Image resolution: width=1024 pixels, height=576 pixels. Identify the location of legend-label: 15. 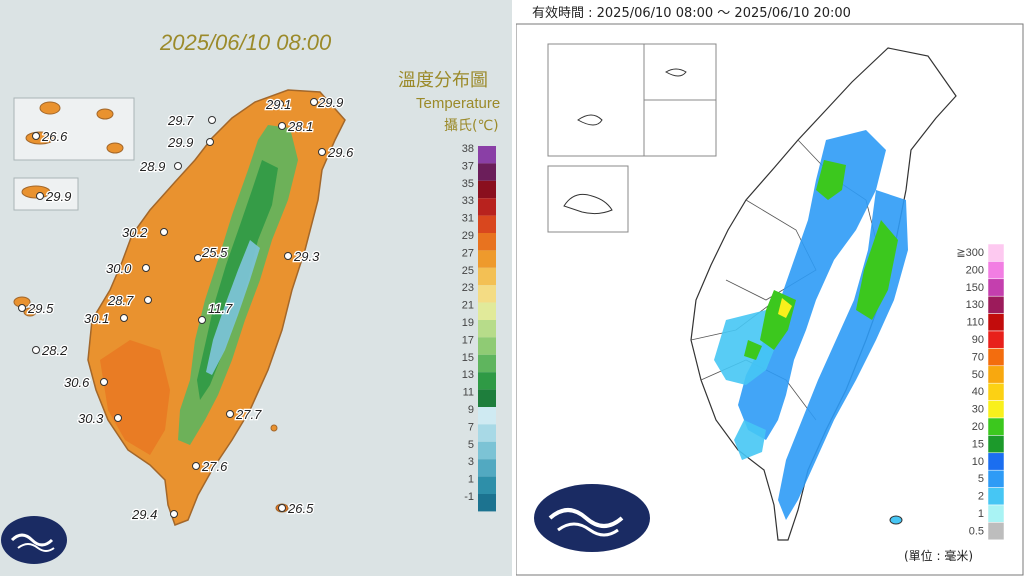
(468, 358).